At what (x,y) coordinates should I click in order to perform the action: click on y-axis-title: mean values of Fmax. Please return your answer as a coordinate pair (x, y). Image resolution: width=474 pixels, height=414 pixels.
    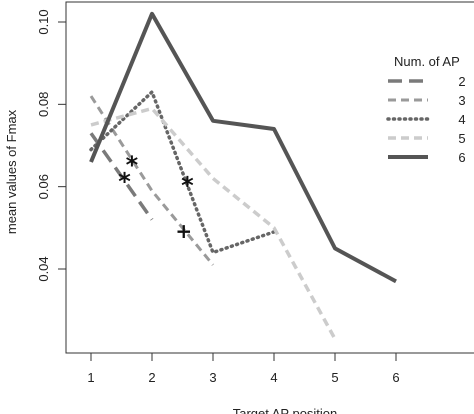
    Looking at the image, I should click on (11, 171).